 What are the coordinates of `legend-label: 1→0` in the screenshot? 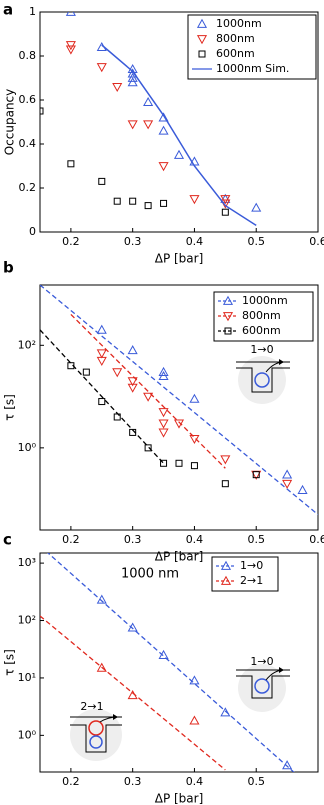 It's located at (251, 565).